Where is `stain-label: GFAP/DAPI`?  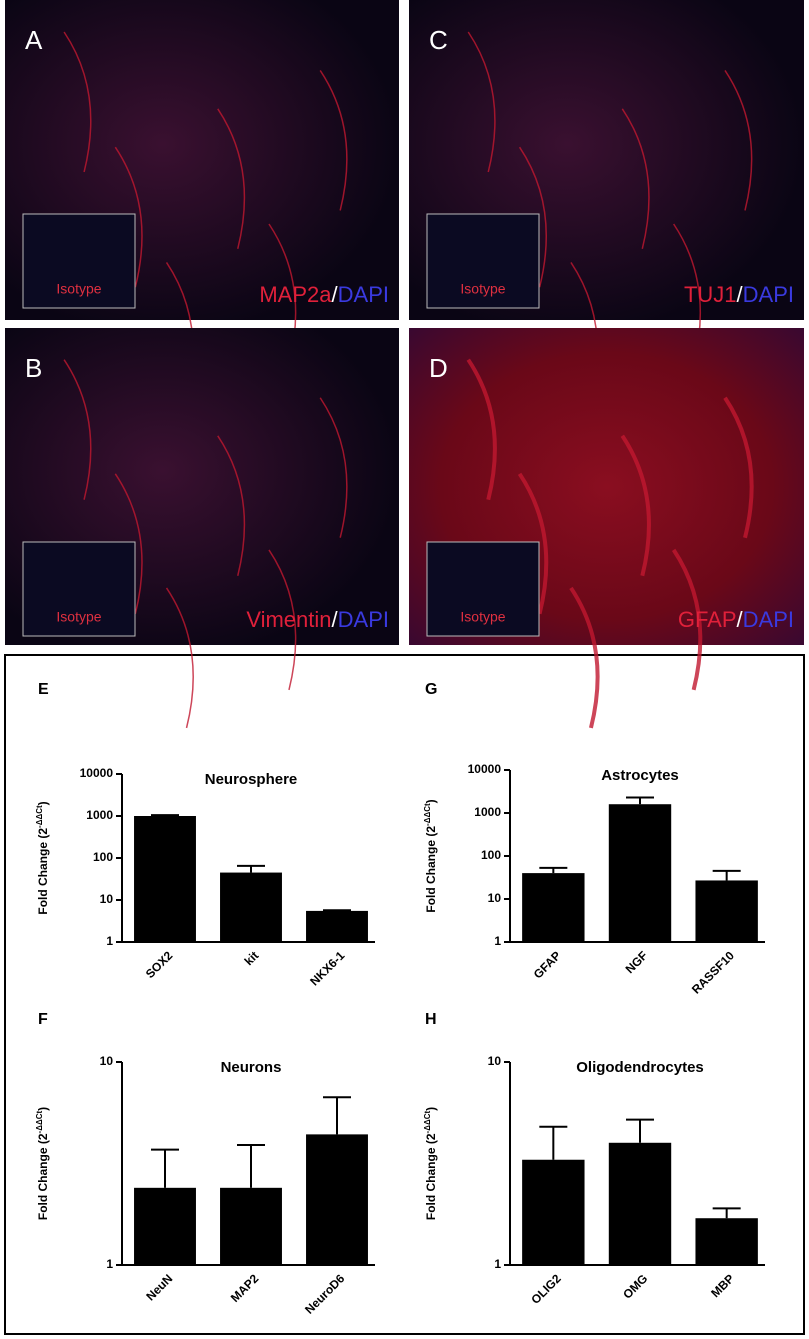 stain-label: GFAP/DAPI is located at coordinates (736, 619).